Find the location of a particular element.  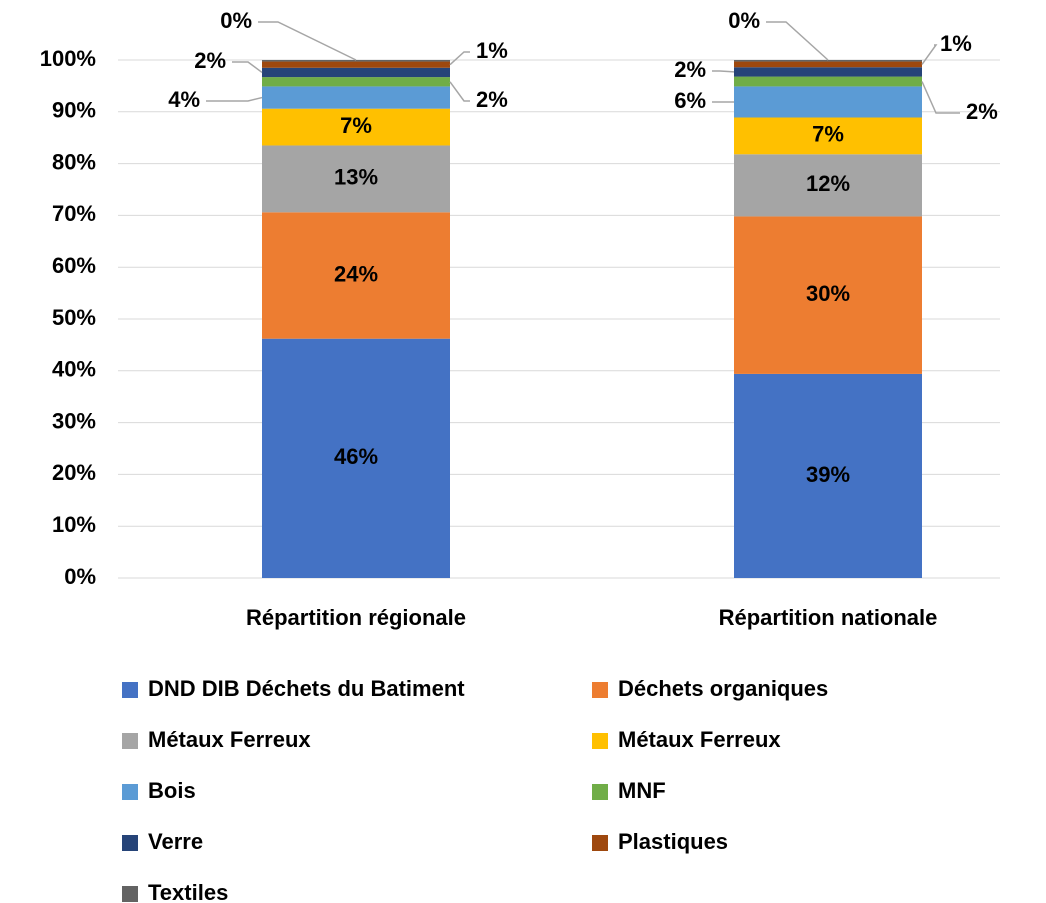

y-tick-label: 80% is located at coordinates (74, 161).